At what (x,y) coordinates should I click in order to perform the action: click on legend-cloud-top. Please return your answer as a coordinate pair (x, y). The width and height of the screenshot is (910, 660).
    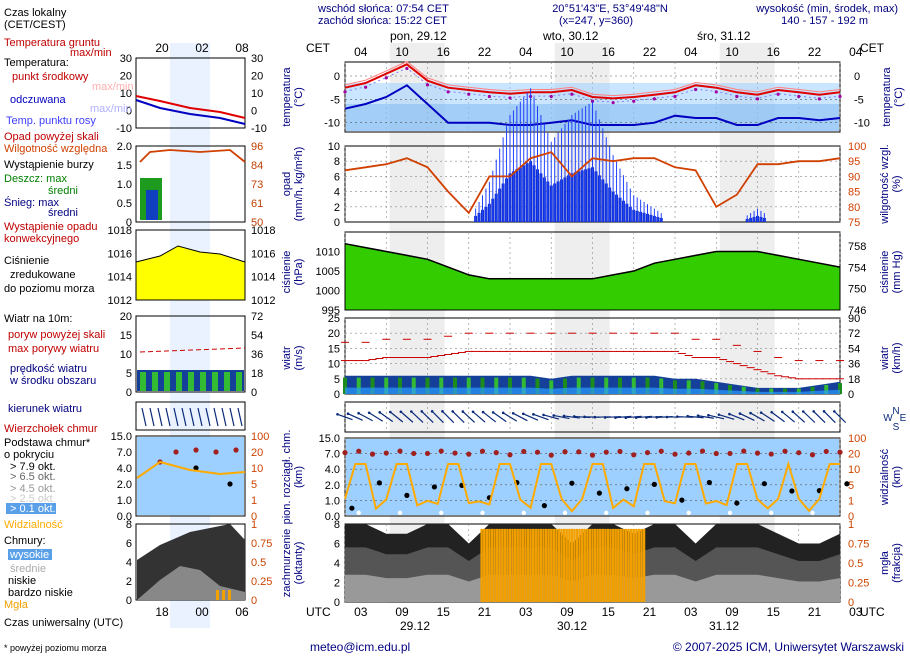
    Looking at the image, I should click on (176, 452).